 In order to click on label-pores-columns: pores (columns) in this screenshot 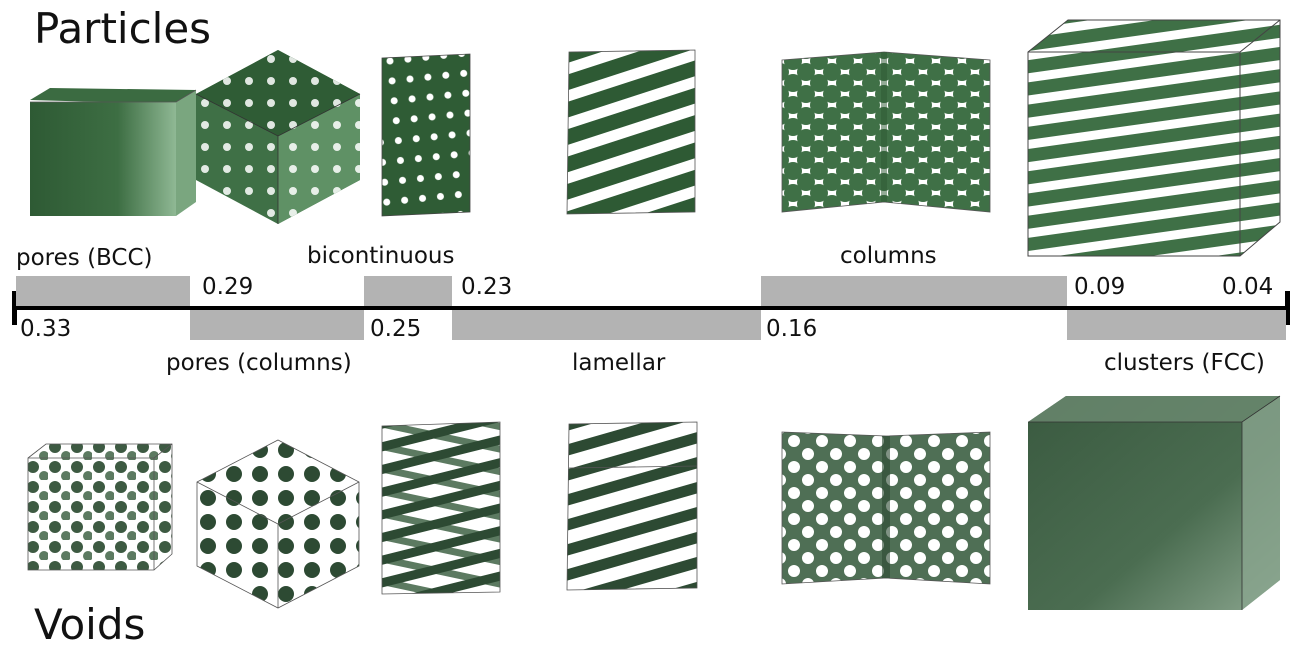, I will do `click(259, 363)`.